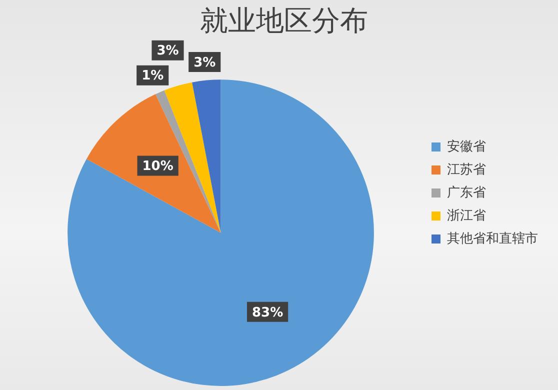 The image size is (558, 390). Describe the element at coordinates (158, 166) in the screenshot. I see `data-label: 10%` at that location.